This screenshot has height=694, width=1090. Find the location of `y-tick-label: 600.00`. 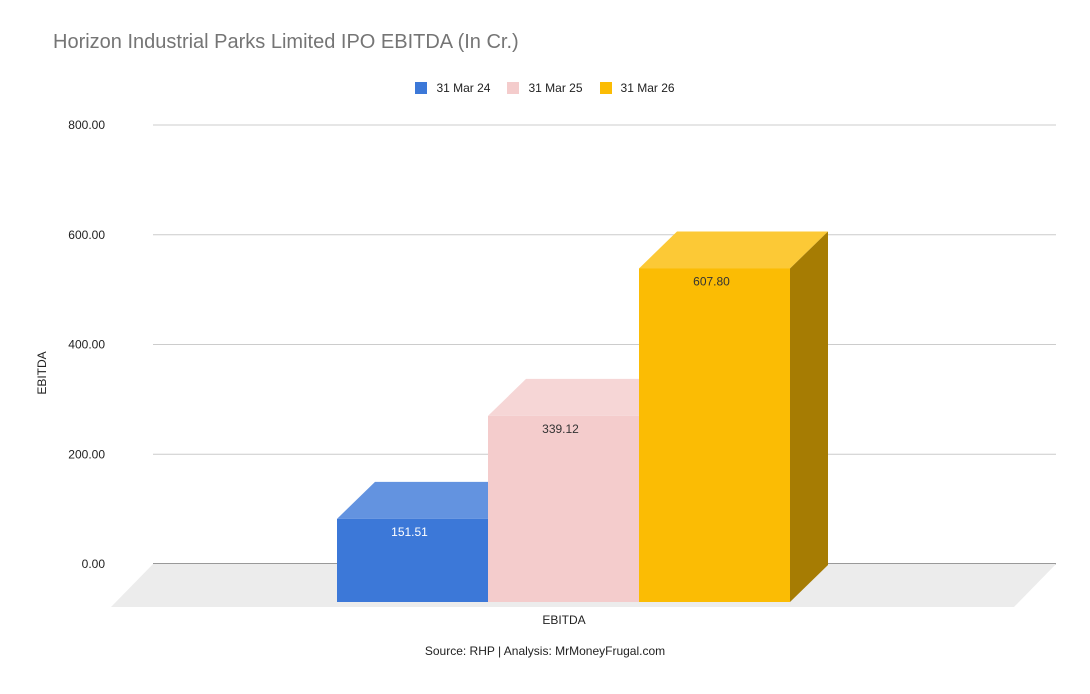

y-tick-label: 600.00 is located at coordinates (86, 235).